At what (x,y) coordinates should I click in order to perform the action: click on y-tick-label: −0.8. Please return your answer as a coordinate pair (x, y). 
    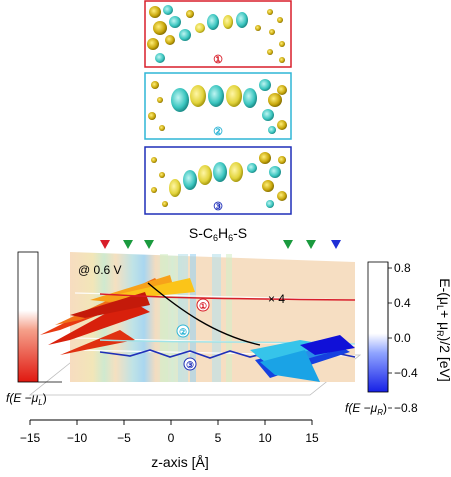
    Looking at the image, I should click on (406, 408).